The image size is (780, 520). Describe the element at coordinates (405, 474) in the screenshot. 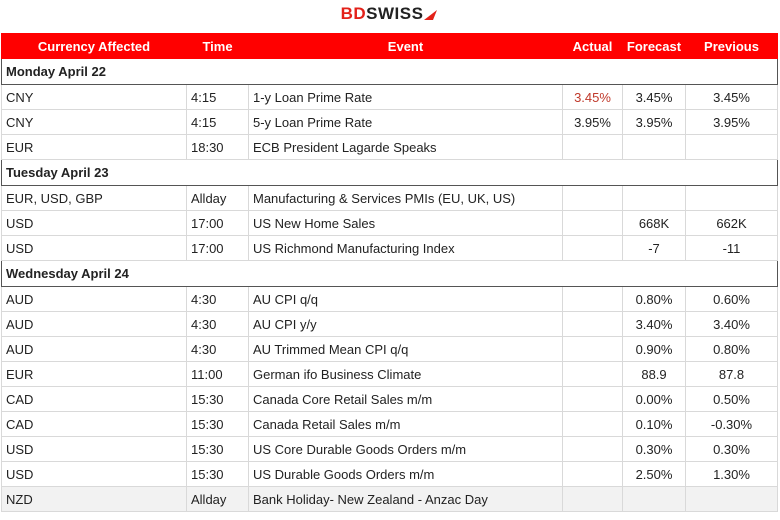

I see `cell: US Durable Goods Orders m/m` at that location.